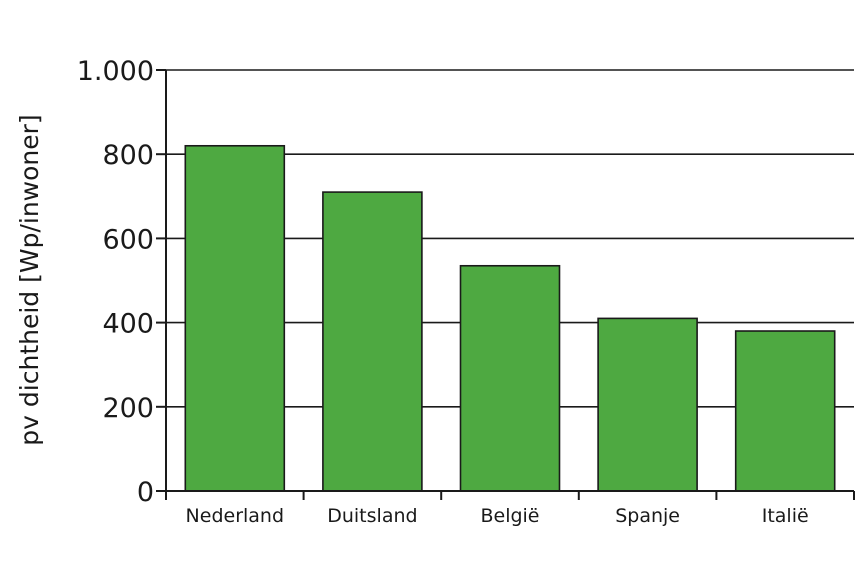 This screenshot has width=868, height=579. I want to click on bar-spanje, so click(647, 404).